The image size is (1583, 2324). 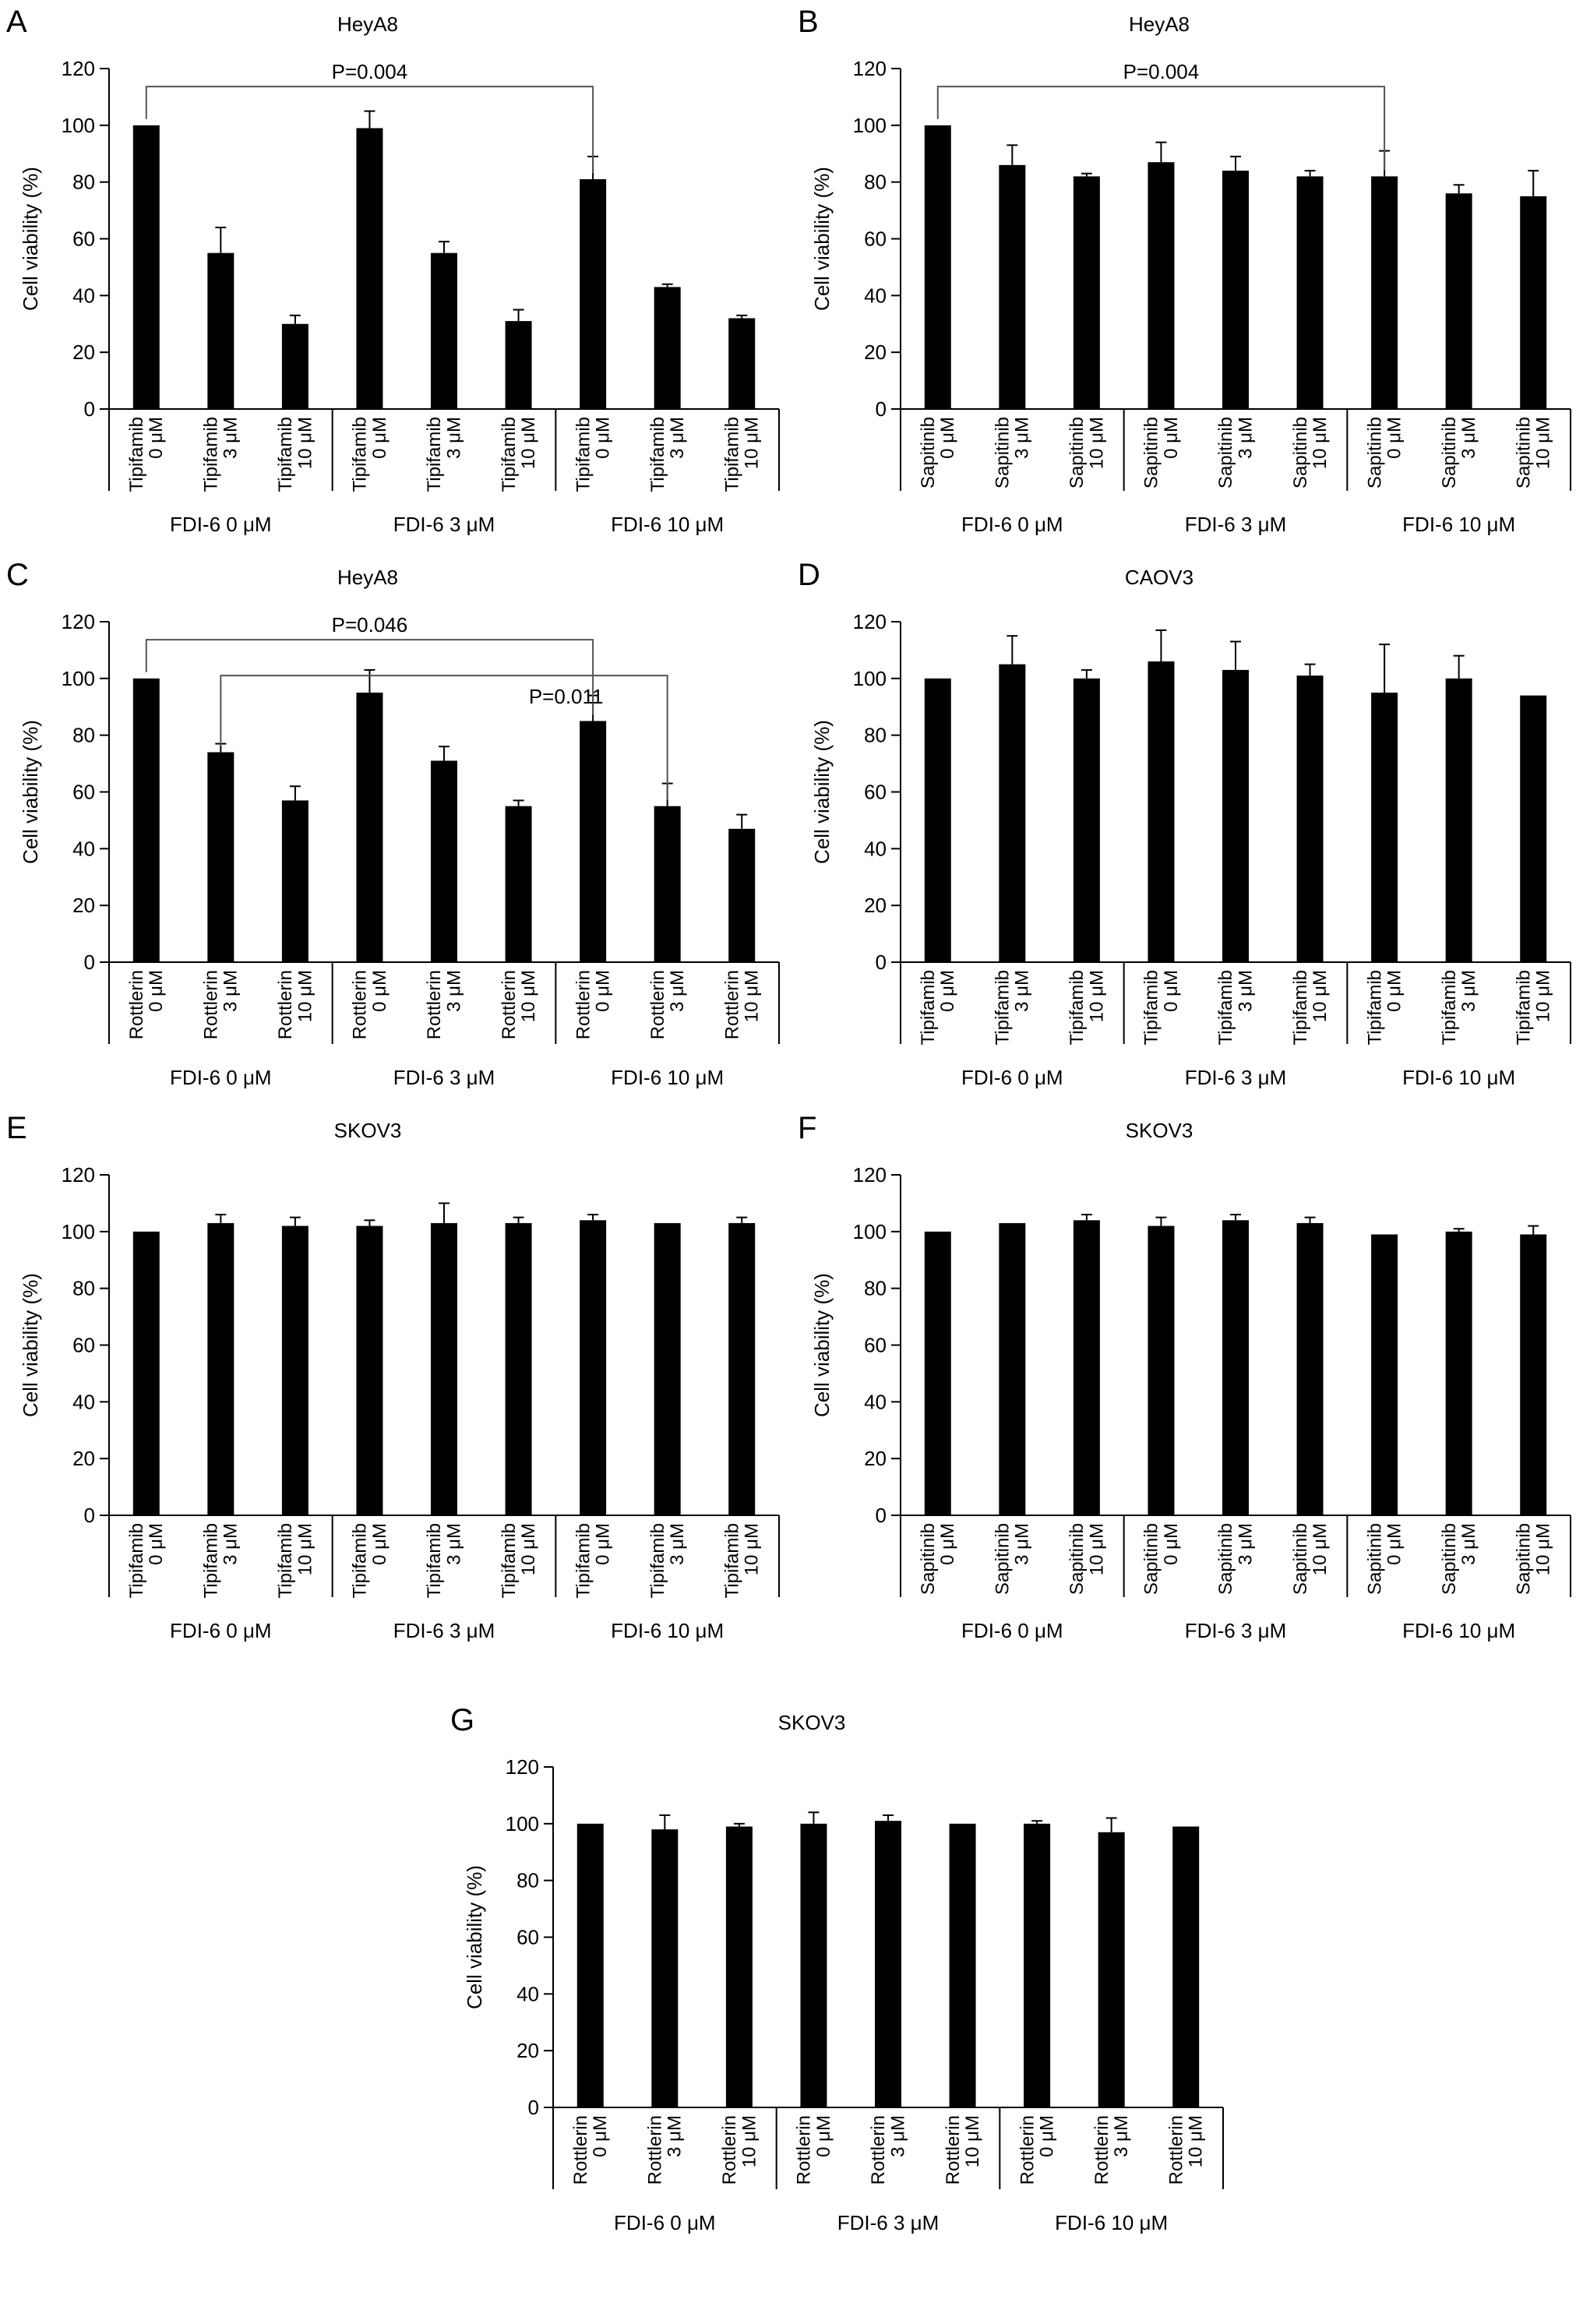 I want to click on panel-label: G, so click(x=462, y=1720).